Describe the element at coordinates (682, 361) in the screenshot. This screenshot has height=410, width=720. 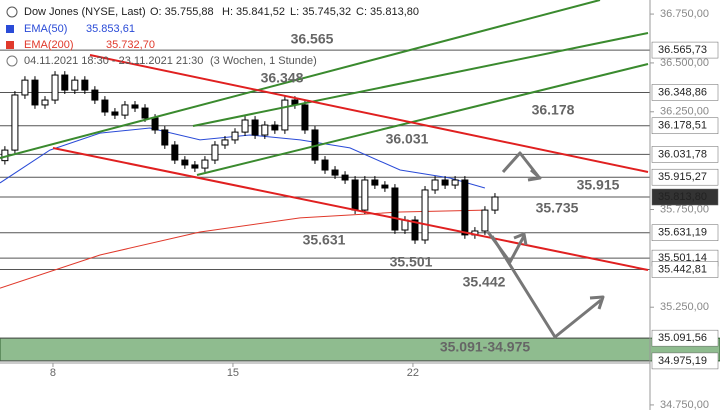
I see `level-label: 34.975,19` at that location.